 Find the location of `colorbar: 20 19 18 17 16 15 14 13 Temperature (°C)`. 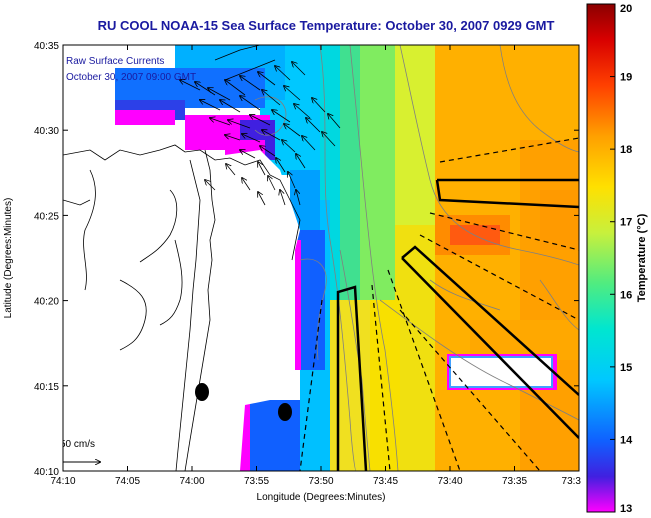

colorbar: 20 19 18 17 16 15 14 13 Temperature (°C) is located at coordinates (617, 259).